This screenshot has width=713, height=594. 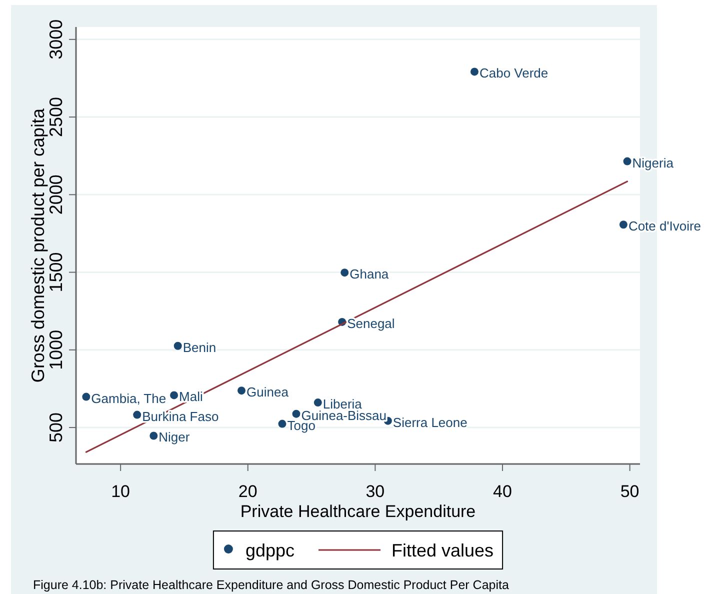 I want to click on data-label: Benin, so click(x=199, y=347).